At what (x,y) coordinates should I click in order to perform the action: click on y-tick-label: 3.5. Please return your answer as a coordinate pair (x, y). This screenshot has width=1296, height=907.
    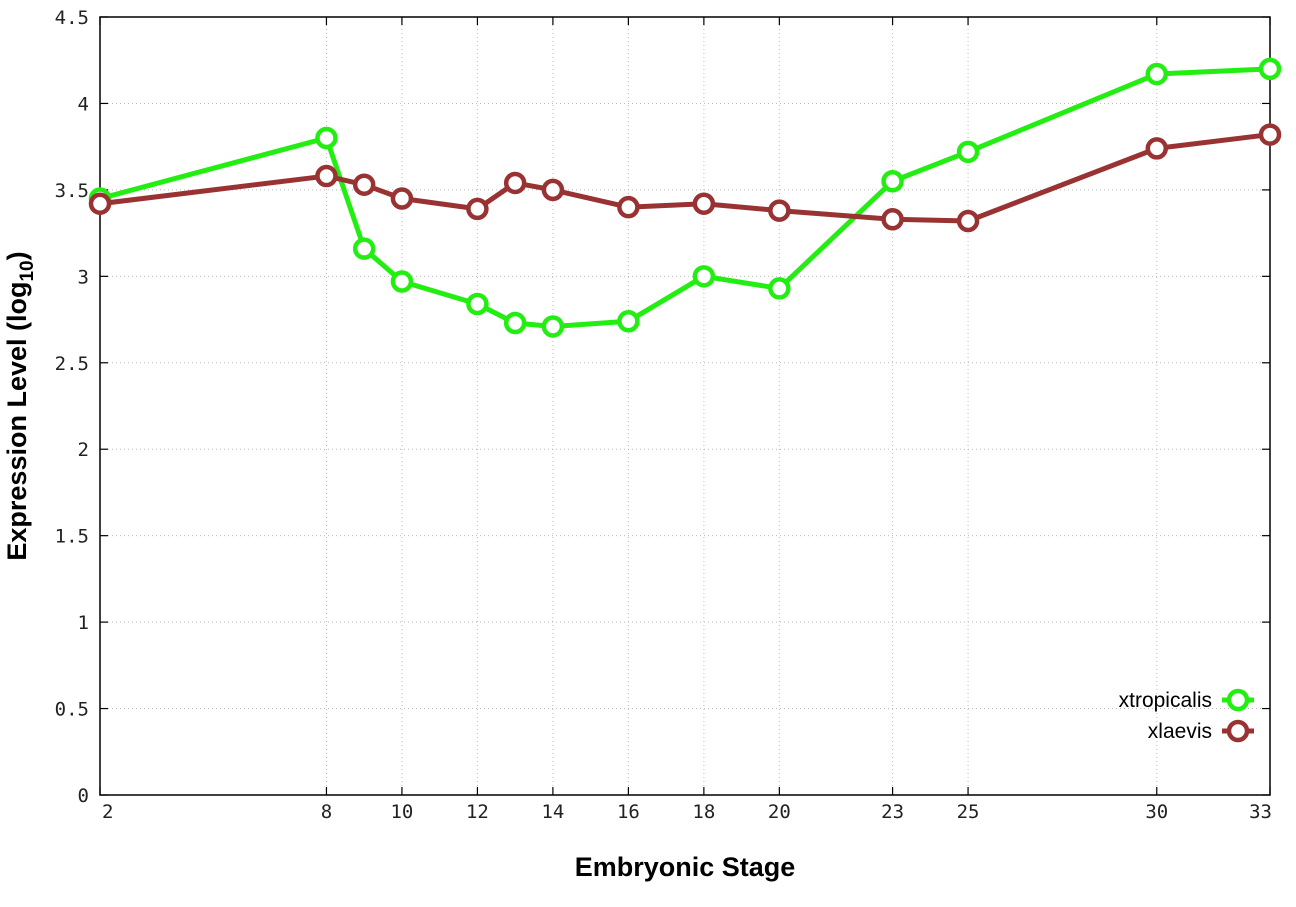
    Looking at the image, I should click on (72, 191).